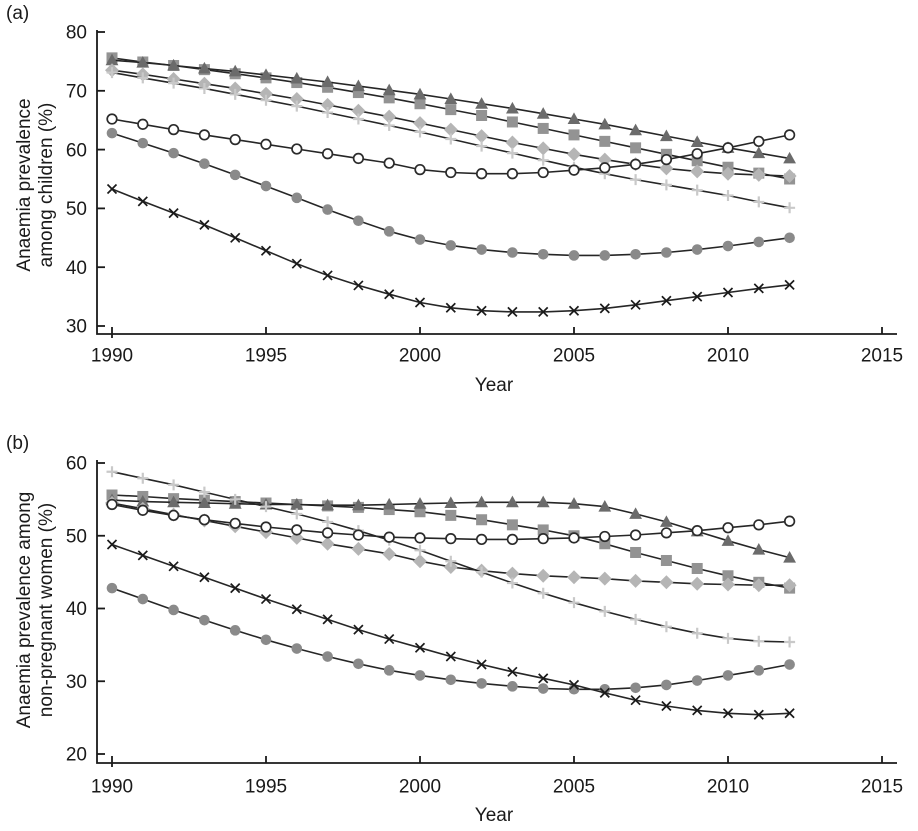 The image size is (918, 831). I want to click on x-tick-label: 2005, so click(574, 787).